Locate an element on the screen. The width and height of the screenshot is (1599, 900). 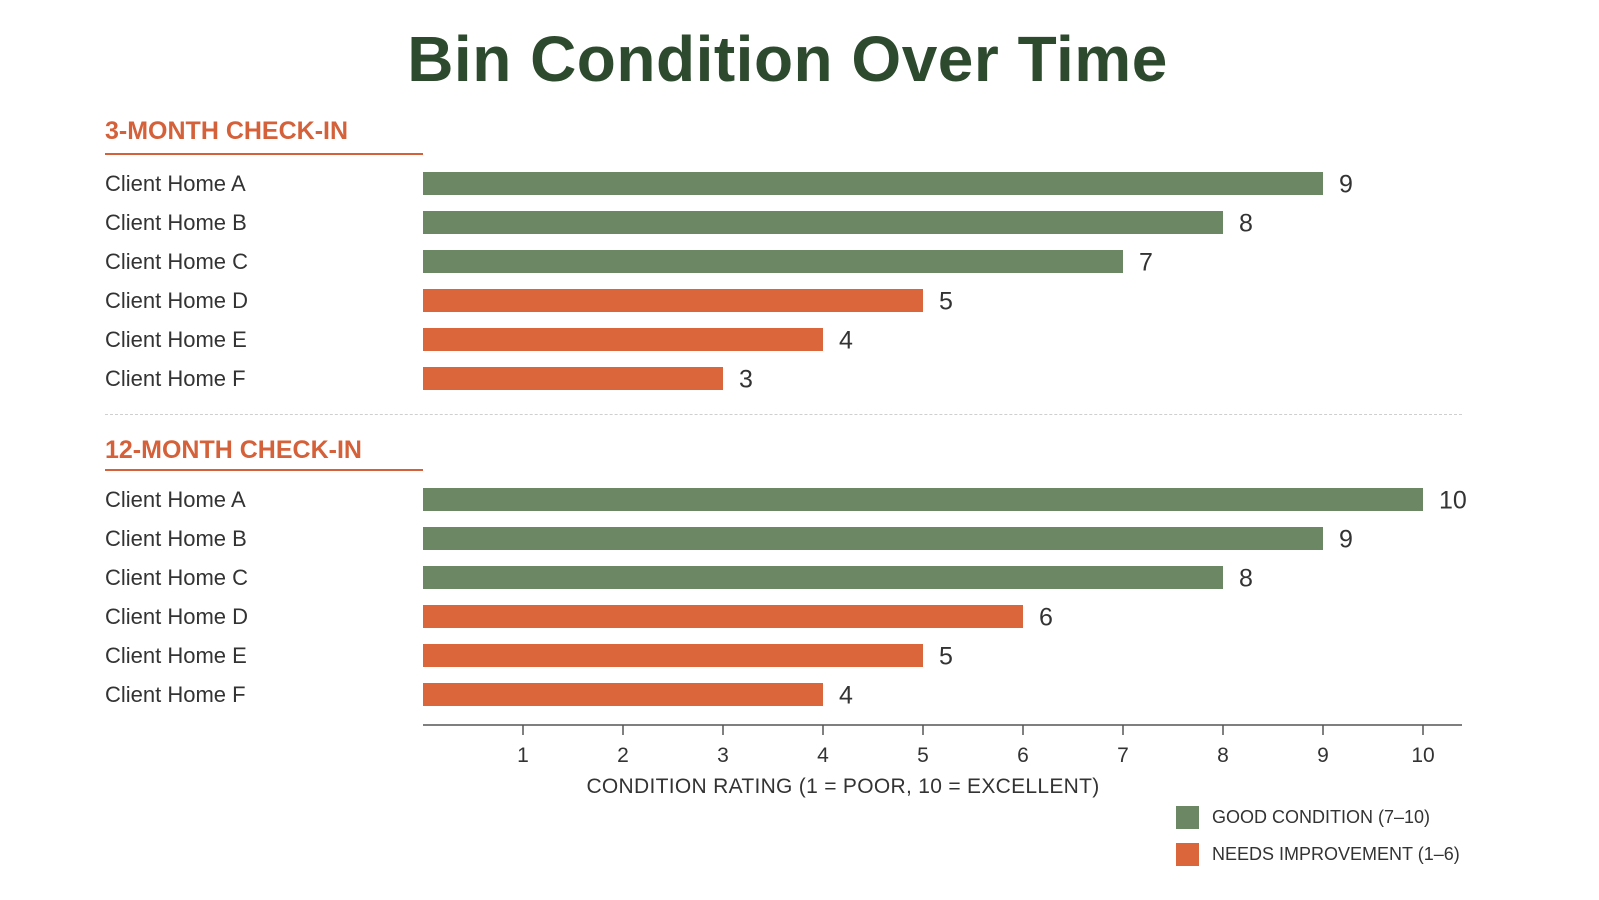
section-divider is located at coordinates (783, 414).